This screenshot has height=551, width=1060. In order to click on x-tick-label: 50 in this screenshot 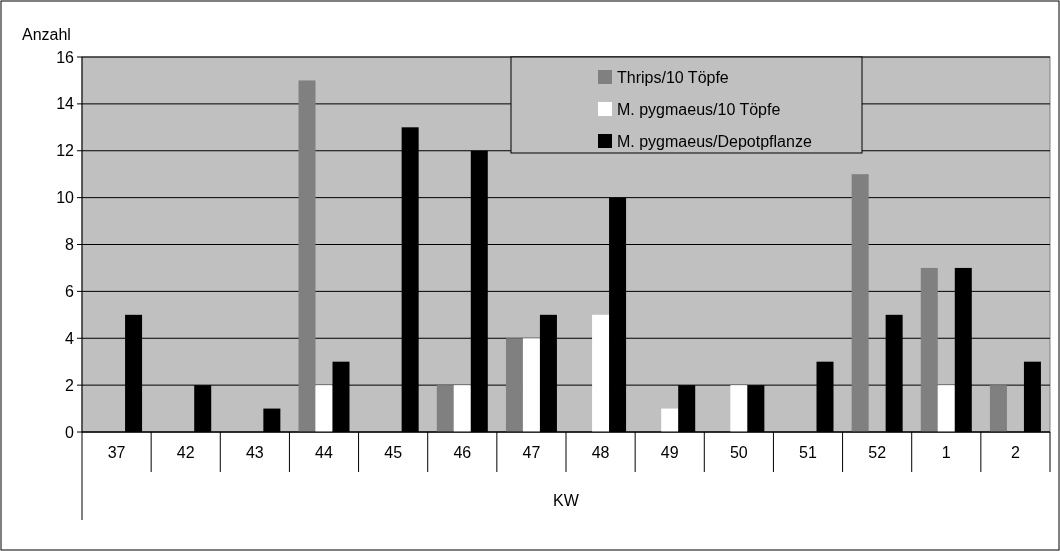, I will do `click(738, 452)`.